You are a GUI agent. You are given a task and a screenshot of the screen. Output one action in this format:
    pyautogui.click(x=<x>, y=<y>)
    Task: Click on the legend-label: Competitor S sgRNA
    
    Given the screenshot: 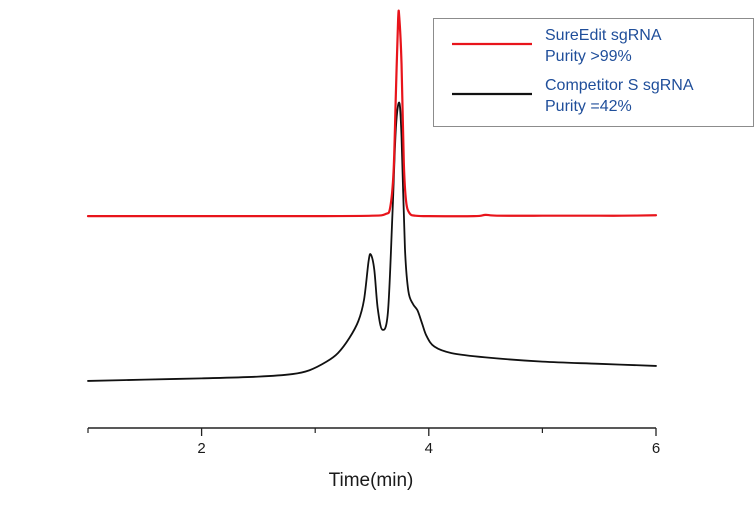 What is the action you would take?
    pyautogui.click(x=619, y=85)
    